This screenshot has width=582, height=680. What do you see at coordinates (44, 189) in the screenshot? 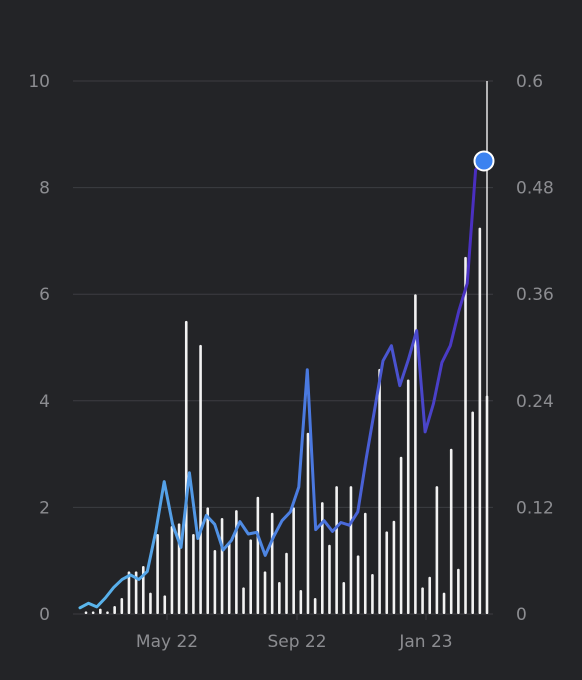
I see `y-left-tick-label: 8` at bounding box center [44, 189].